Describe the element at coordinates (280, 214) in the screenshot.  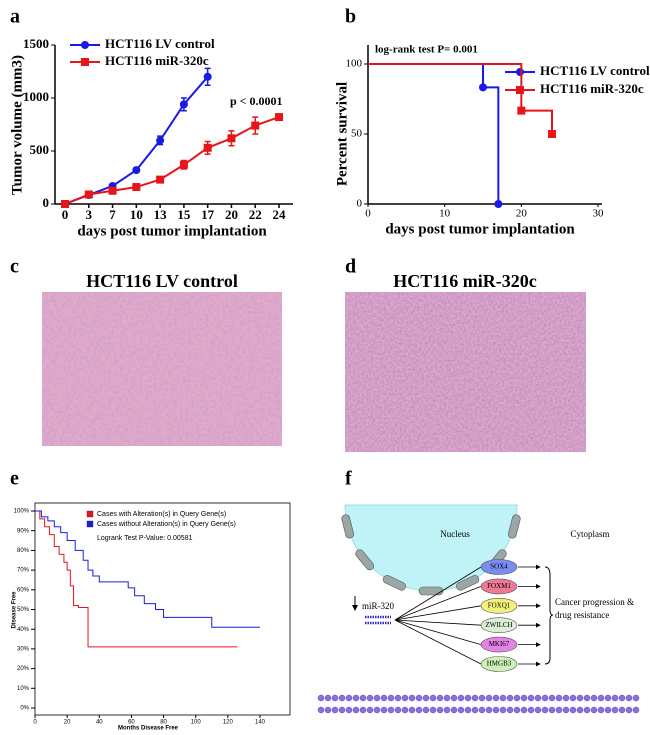
I see `x-tick-label: 24` at that location.